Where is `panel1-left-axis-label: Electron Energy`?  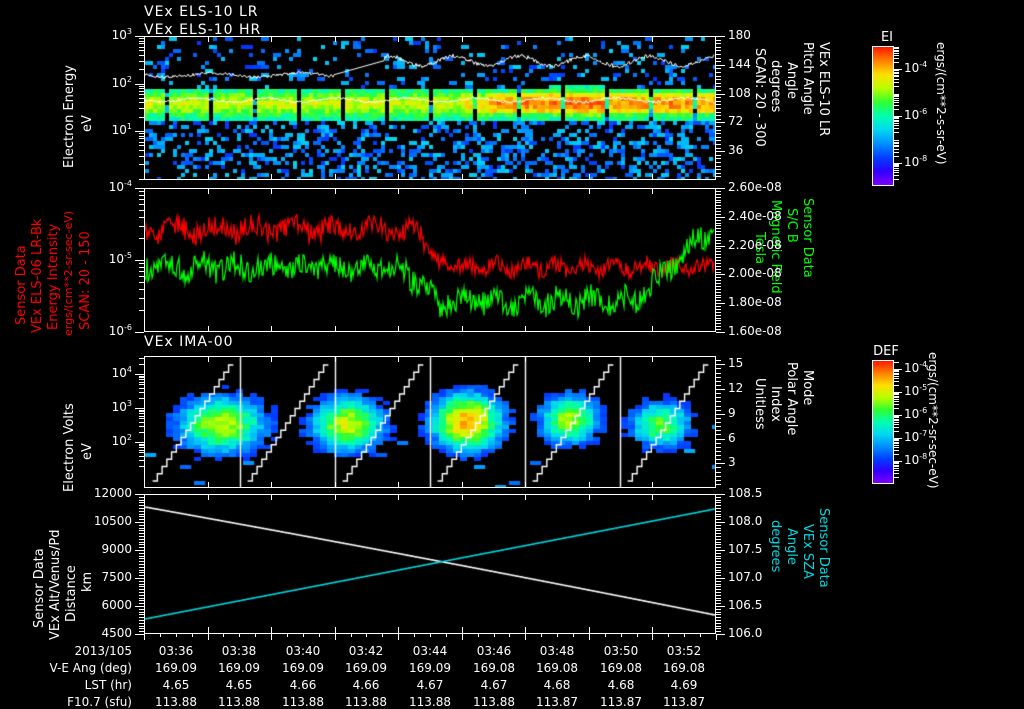
panel1-left-axis-label: Electron Energy is located at coordinates (69, 116).